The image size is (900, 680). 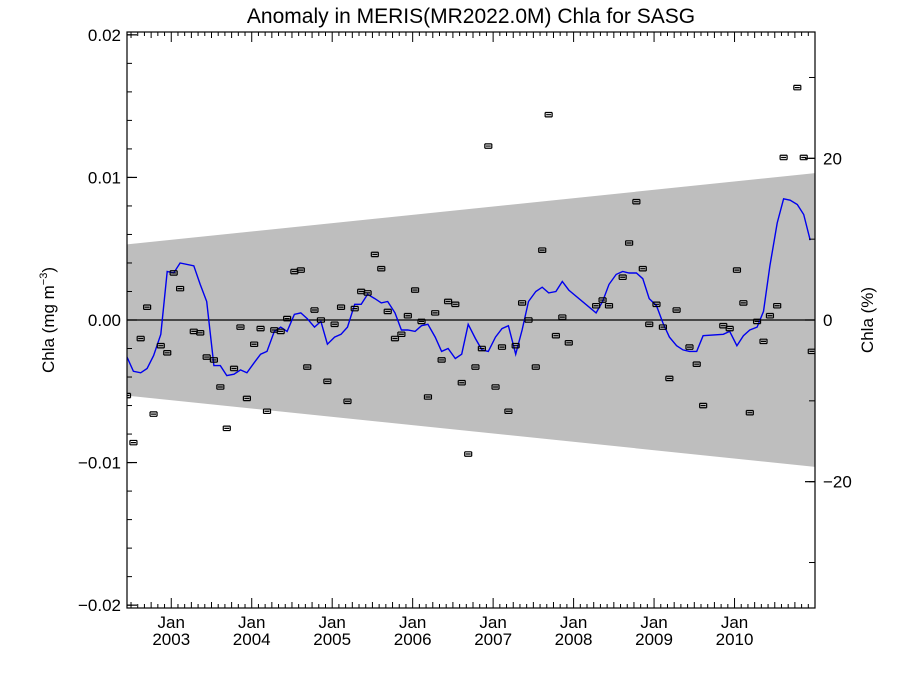 What do you see at coordinates (867, 320) in the screenshot?
I see `y-axis-label-right: Chla (%)` at bounding box center [867, 320].